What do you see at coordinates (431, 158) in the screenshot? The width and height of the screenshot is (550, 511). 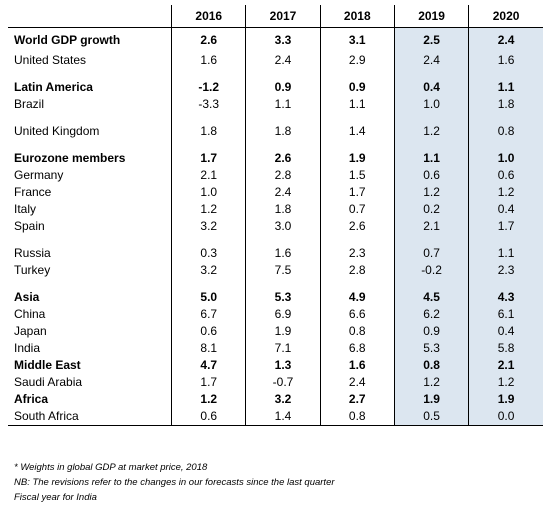 I see `value-cell-2019: 1.1` at bounding box center [431, 158].